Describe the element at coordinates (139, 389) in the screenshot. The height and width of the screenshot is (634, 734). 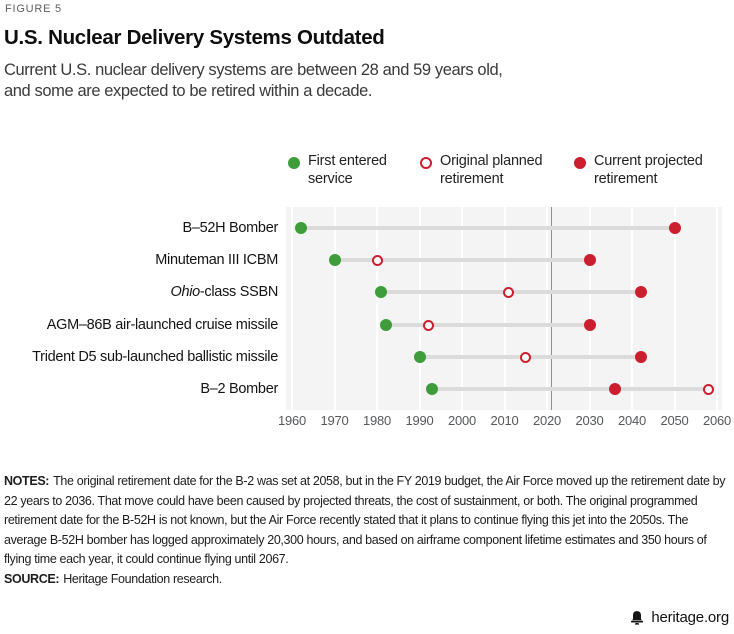
I see `row-label: B–2 Bomber` at that location.